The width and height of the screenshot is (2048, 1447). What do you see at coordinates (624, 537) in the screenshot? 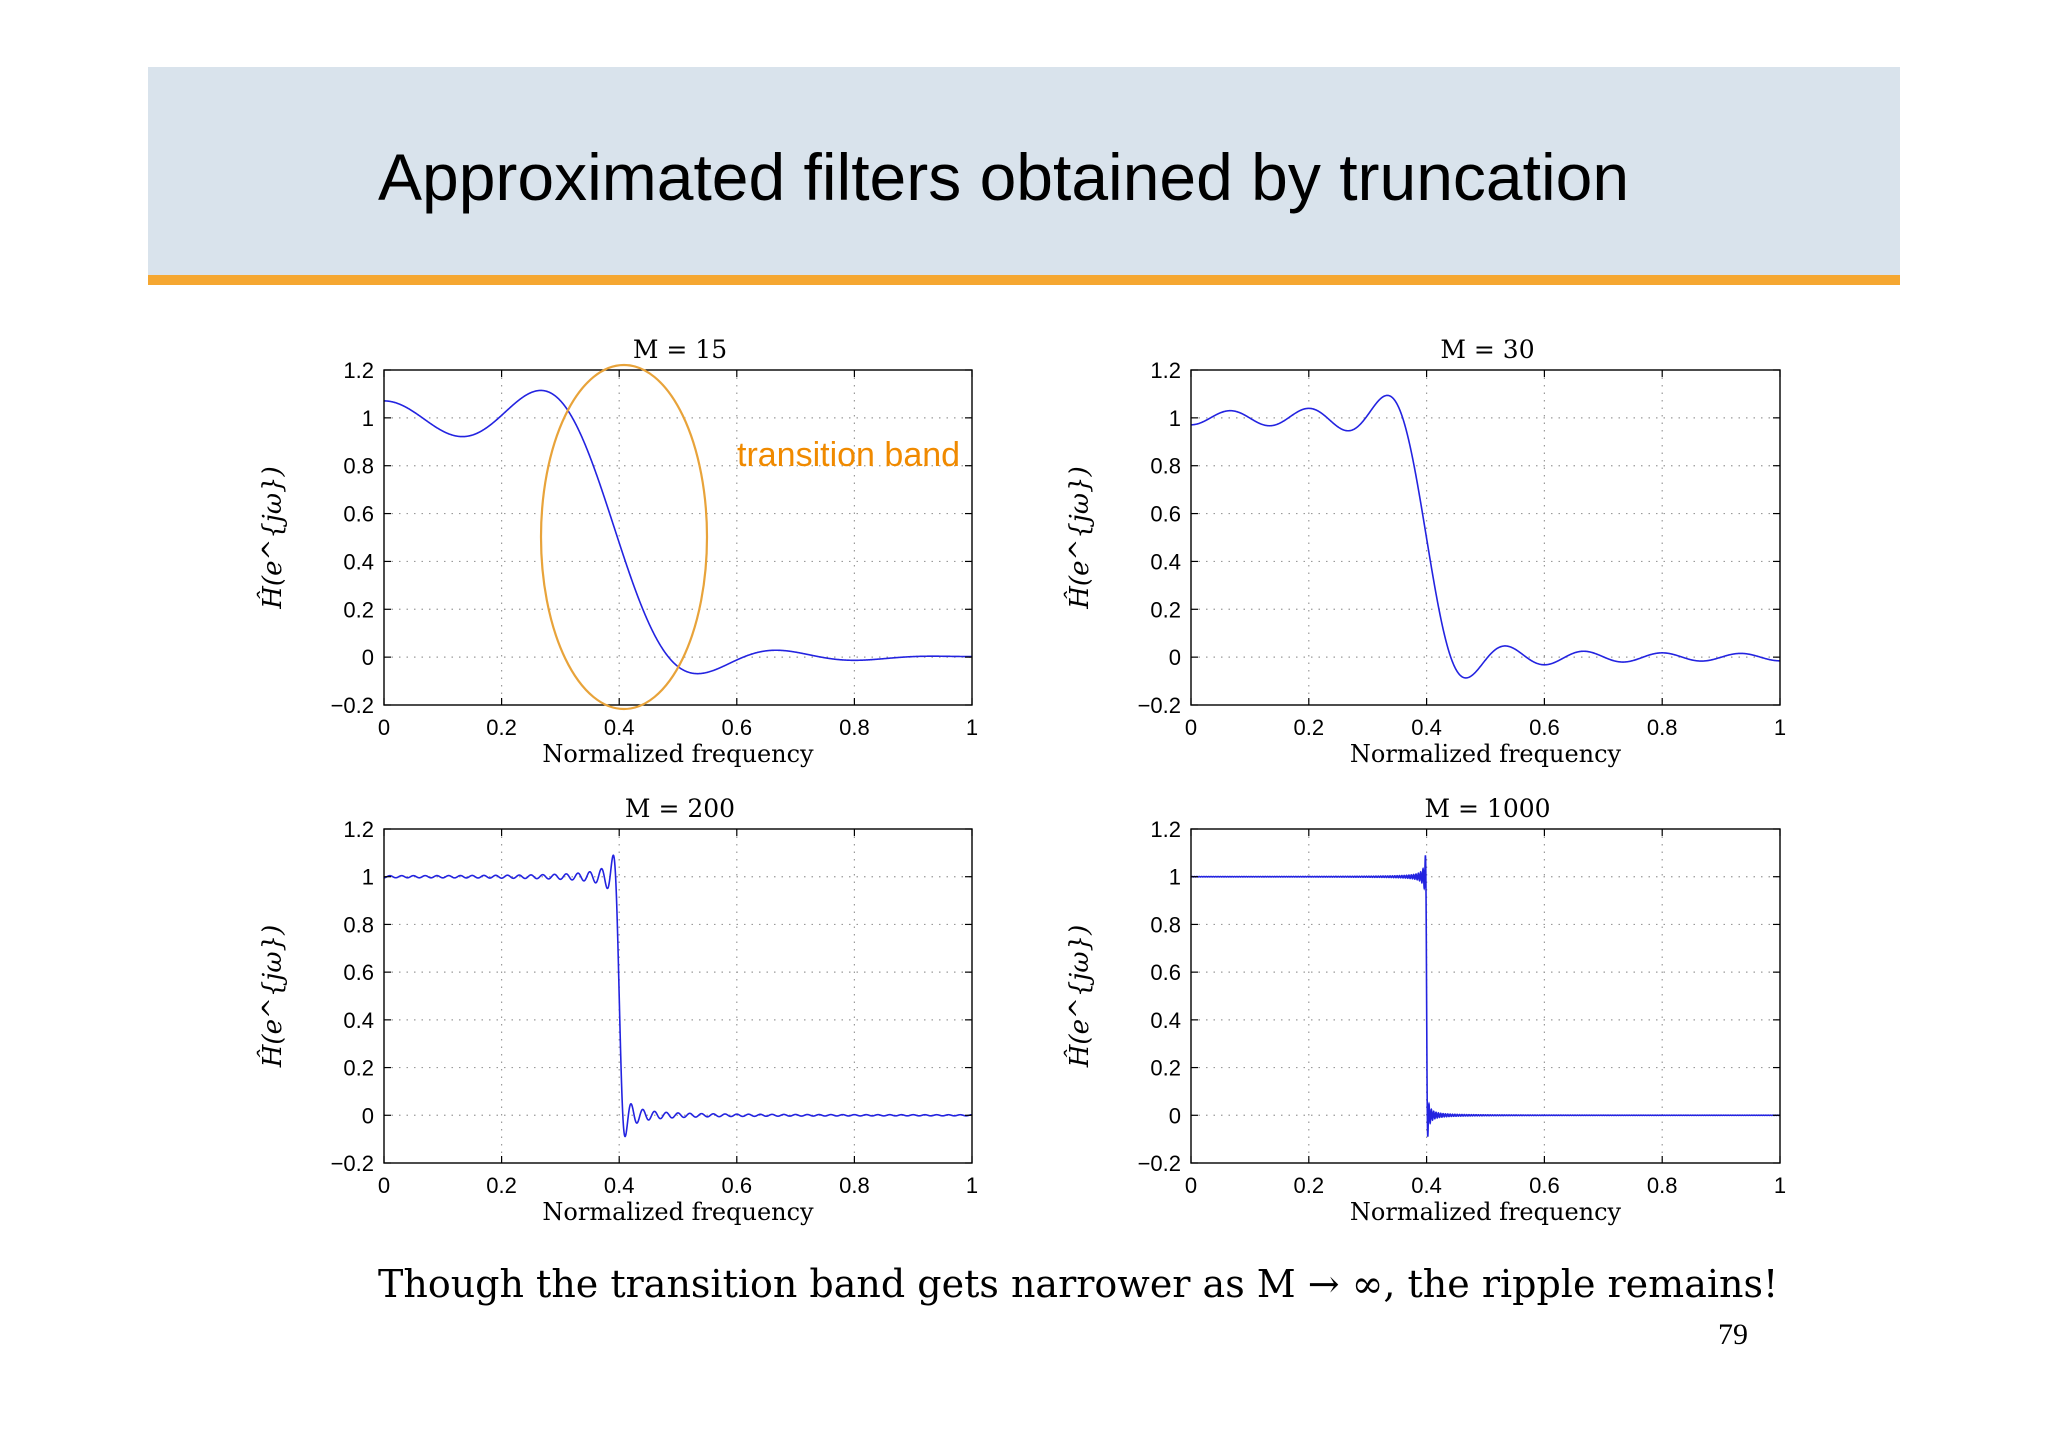
I see `transition-band-ellipse` at bounding box center [624, 537].